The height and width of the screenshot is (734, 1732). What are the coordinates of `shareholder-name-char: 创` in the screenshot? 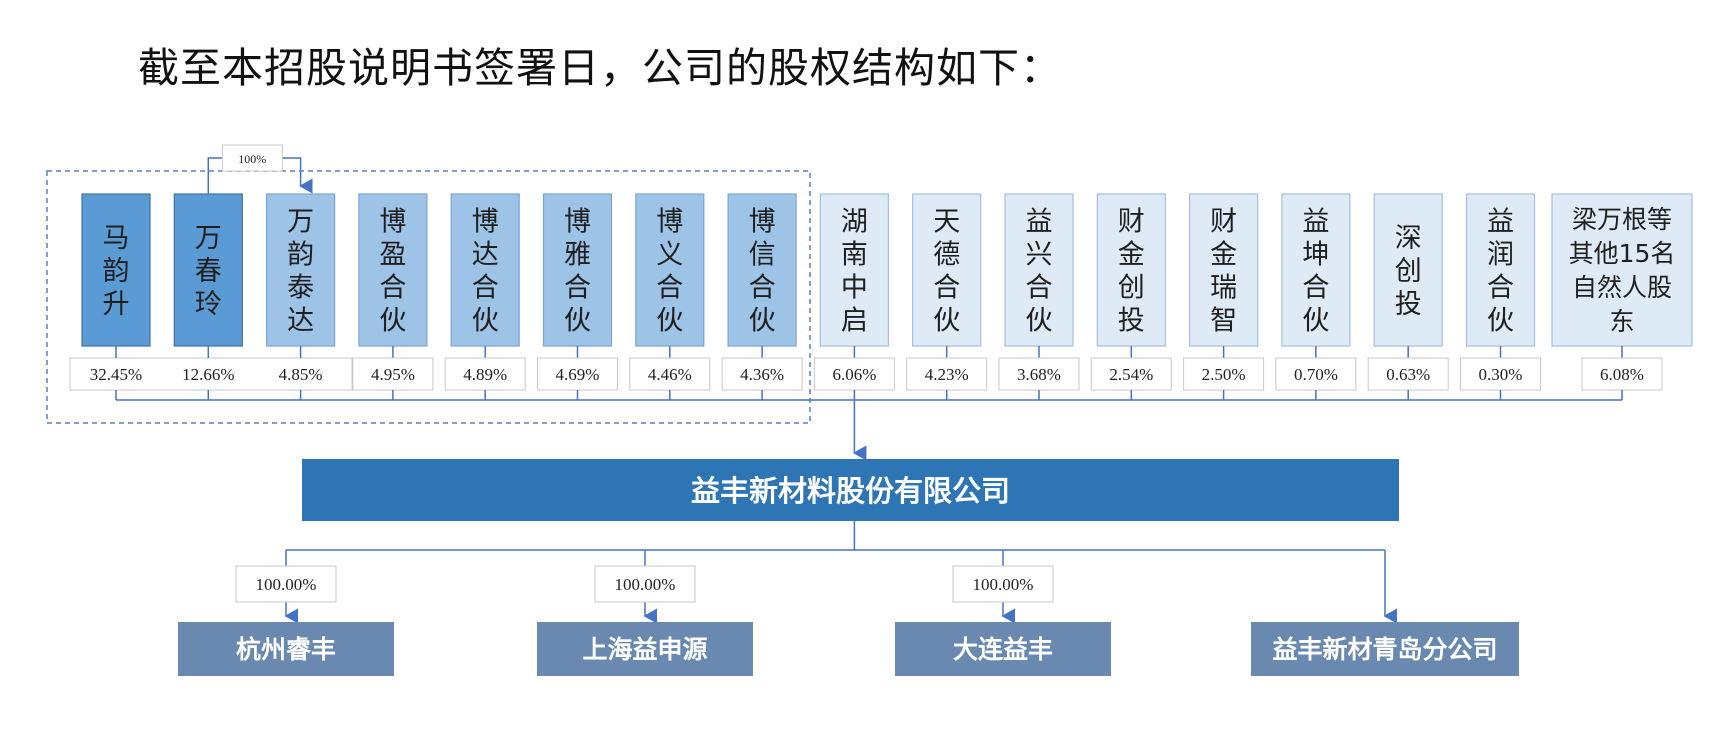 It's located at (1408, 271).